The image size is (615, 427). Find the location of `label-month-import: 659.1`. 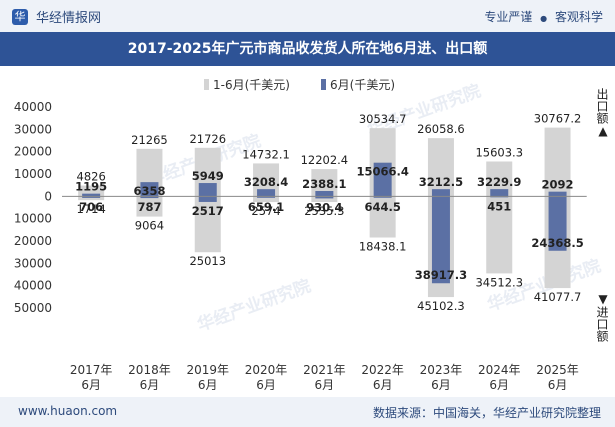

label-month-import: 659.1 is located at coordinates (266, 207).